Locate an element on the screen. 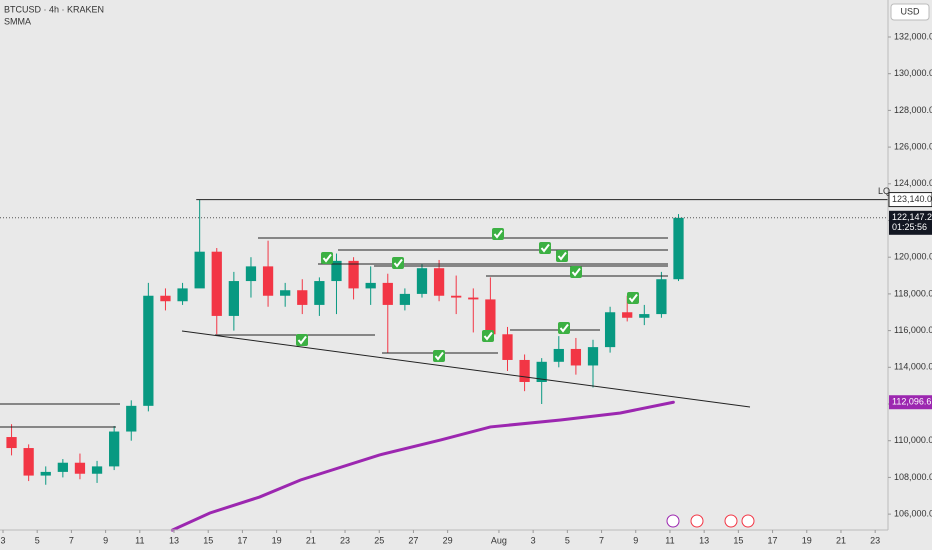  smma-price-box is located at coordinates (910, 402).